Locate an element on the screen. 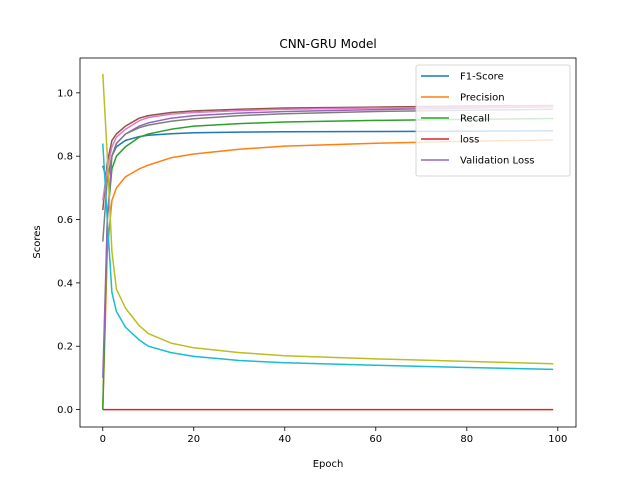  legend-label: F1-Score is located at coordinates (482, 77).